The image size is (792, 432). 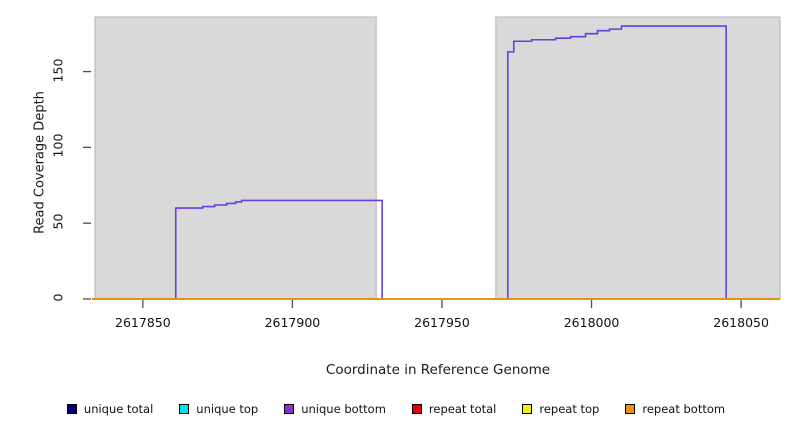 I want to click on y-tick-label: 100, so click(x=58, y=145).